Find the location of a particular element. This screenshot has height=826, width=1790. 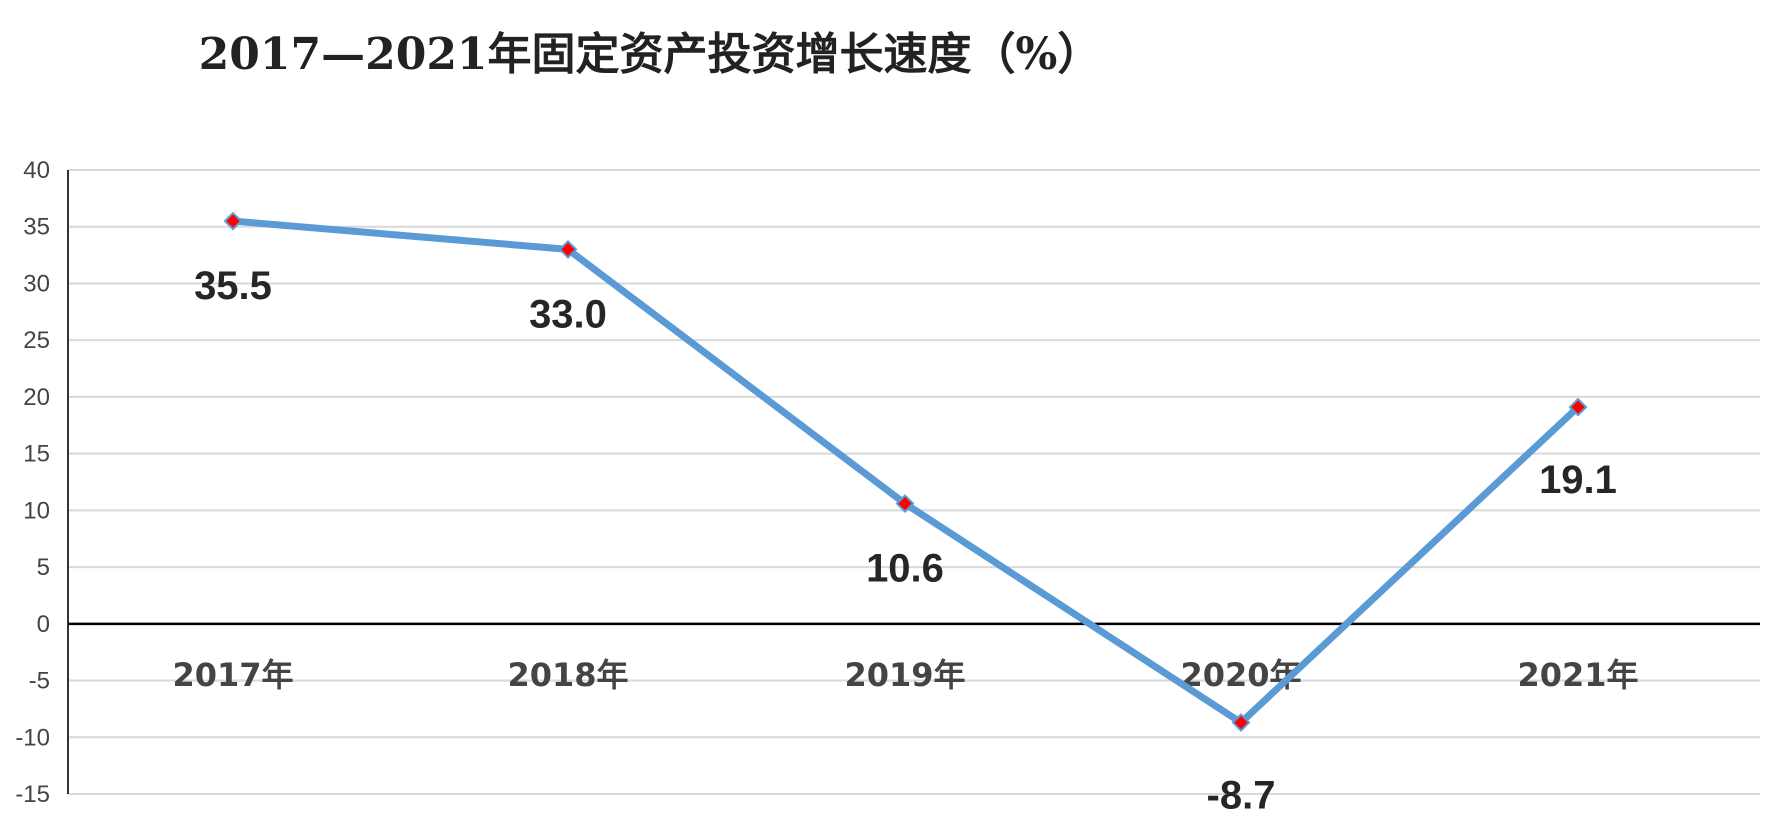

y-axis-ticks: 40 35 30 25 20 15 10 5 0 -5 -10 -15 is located at coordinates (32, 482).